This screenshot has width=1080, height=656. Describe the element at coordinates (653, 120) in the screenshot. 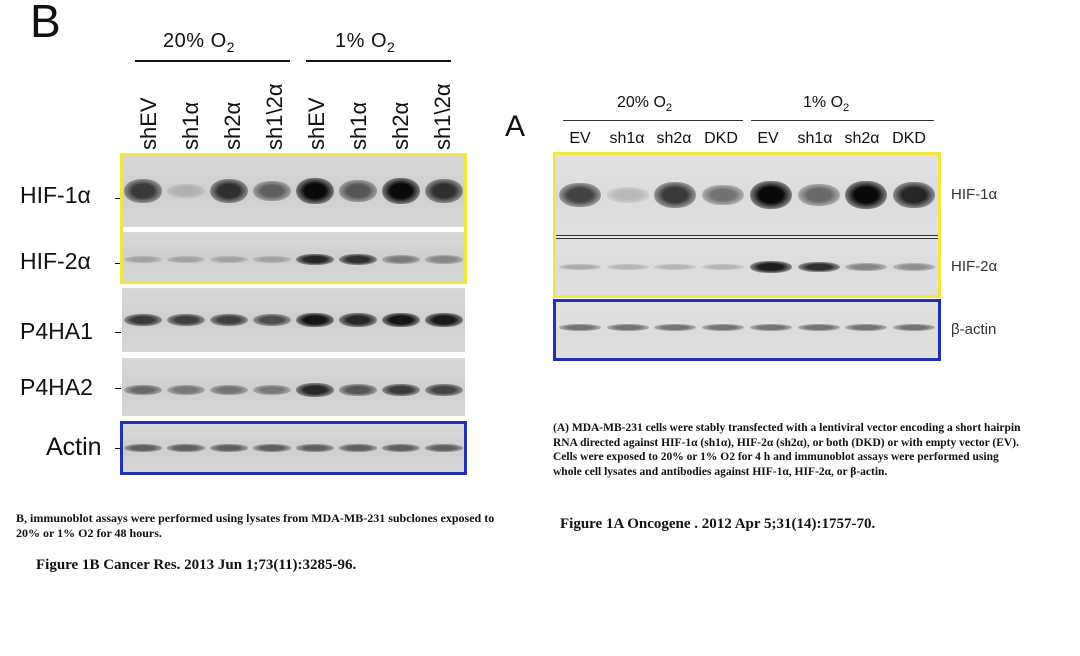

I see `panel-a-group-20-line` at that location.